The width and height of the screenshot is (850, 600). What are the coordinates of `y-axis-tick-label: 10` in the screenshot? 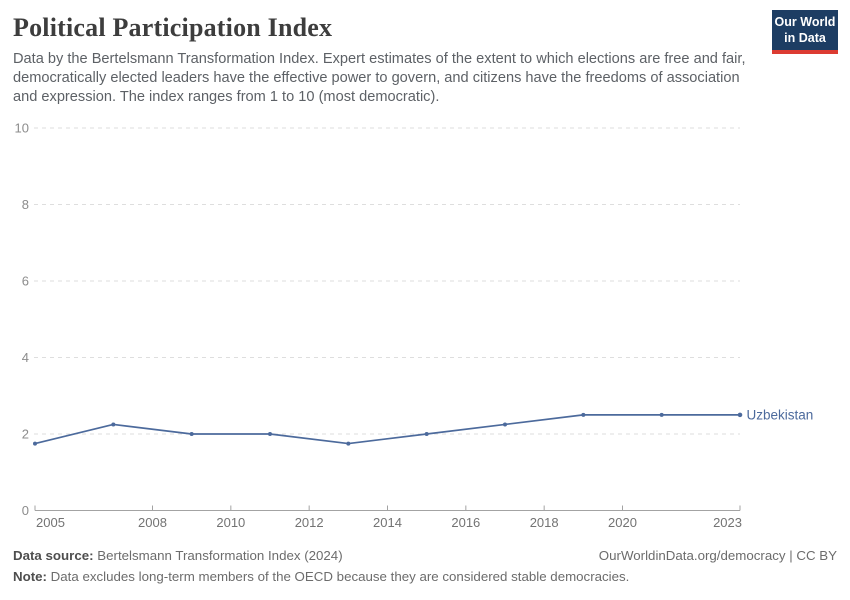 It's located at (22, 128).